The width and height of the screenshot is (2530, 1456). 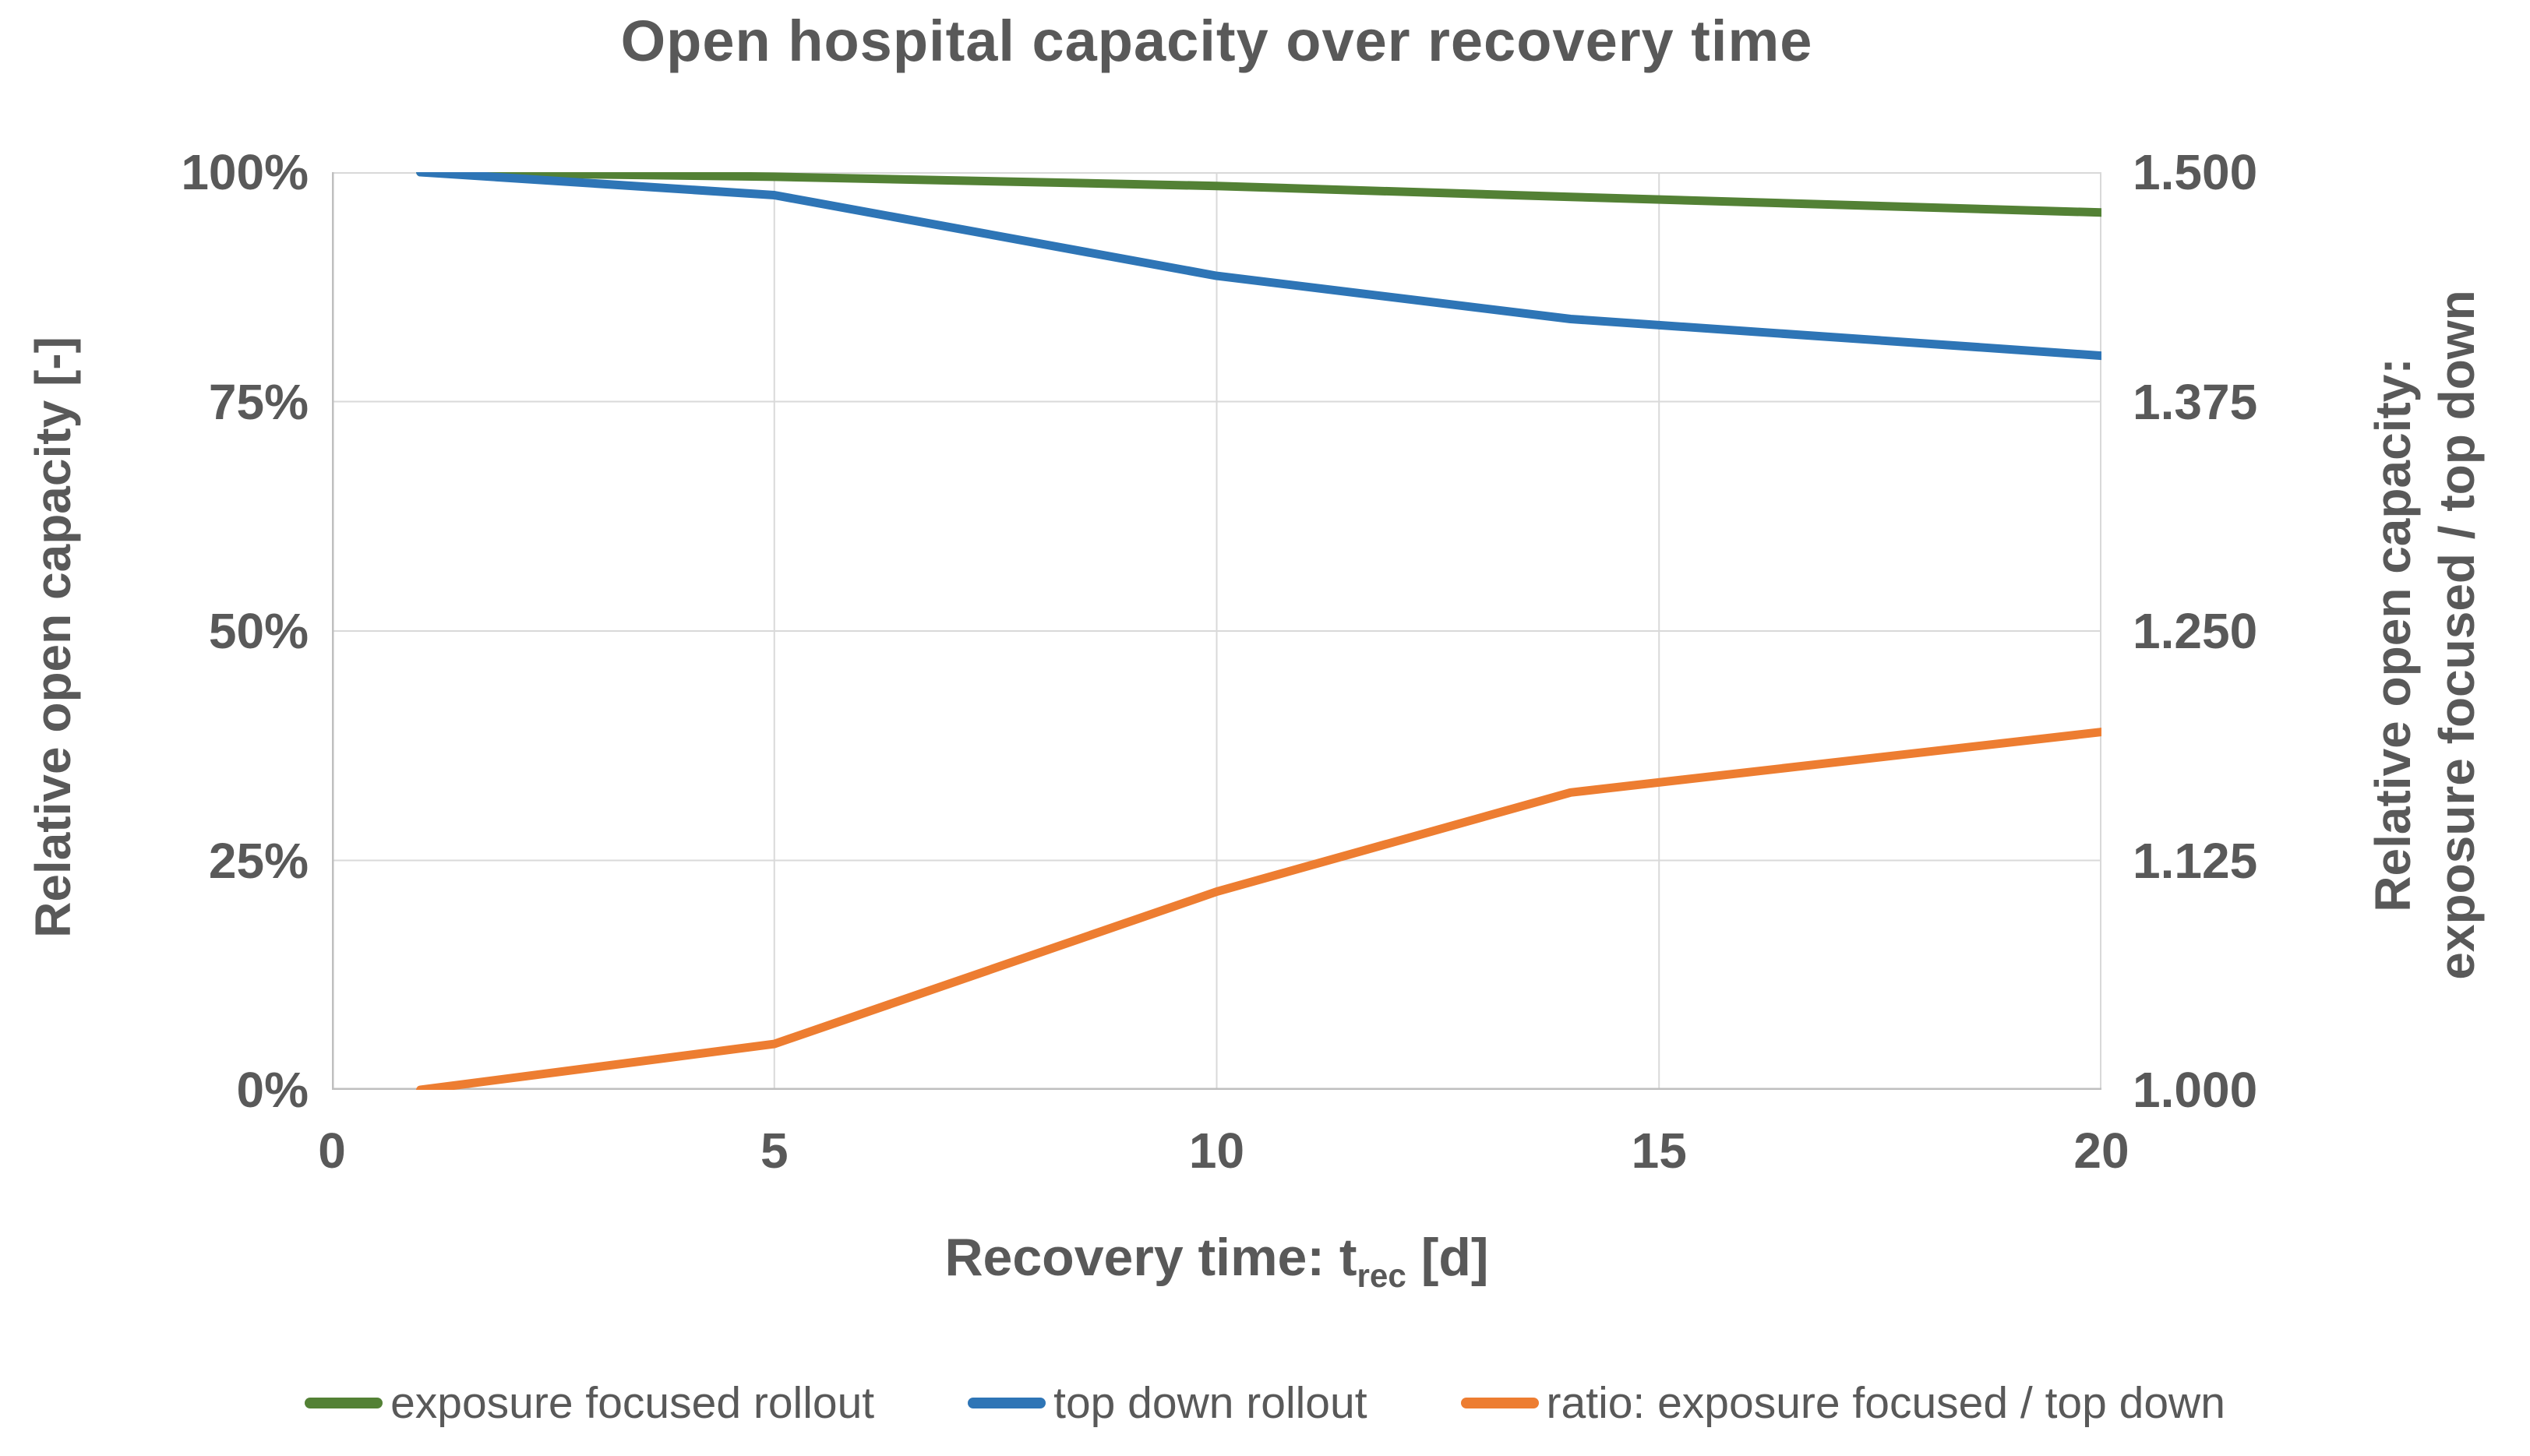 What do you see at coordinates (258, 402) in the screenshot?
I see `y-left-tick-label: 75%` at bounding box center [258, 402].